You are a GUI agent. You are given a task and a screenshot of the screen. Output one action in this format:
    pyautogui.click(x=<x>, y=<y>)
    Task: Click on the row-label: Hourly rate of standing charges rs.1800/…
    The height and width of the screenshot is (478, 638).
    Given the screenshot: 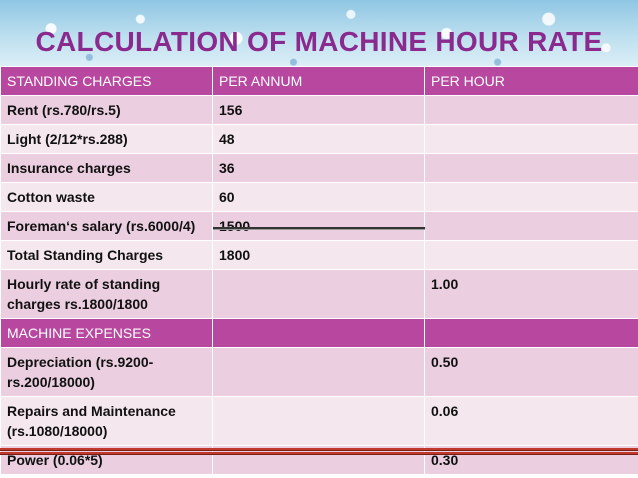 What is the action you would take?
    pyautogui.click(x=106, y=294)
    